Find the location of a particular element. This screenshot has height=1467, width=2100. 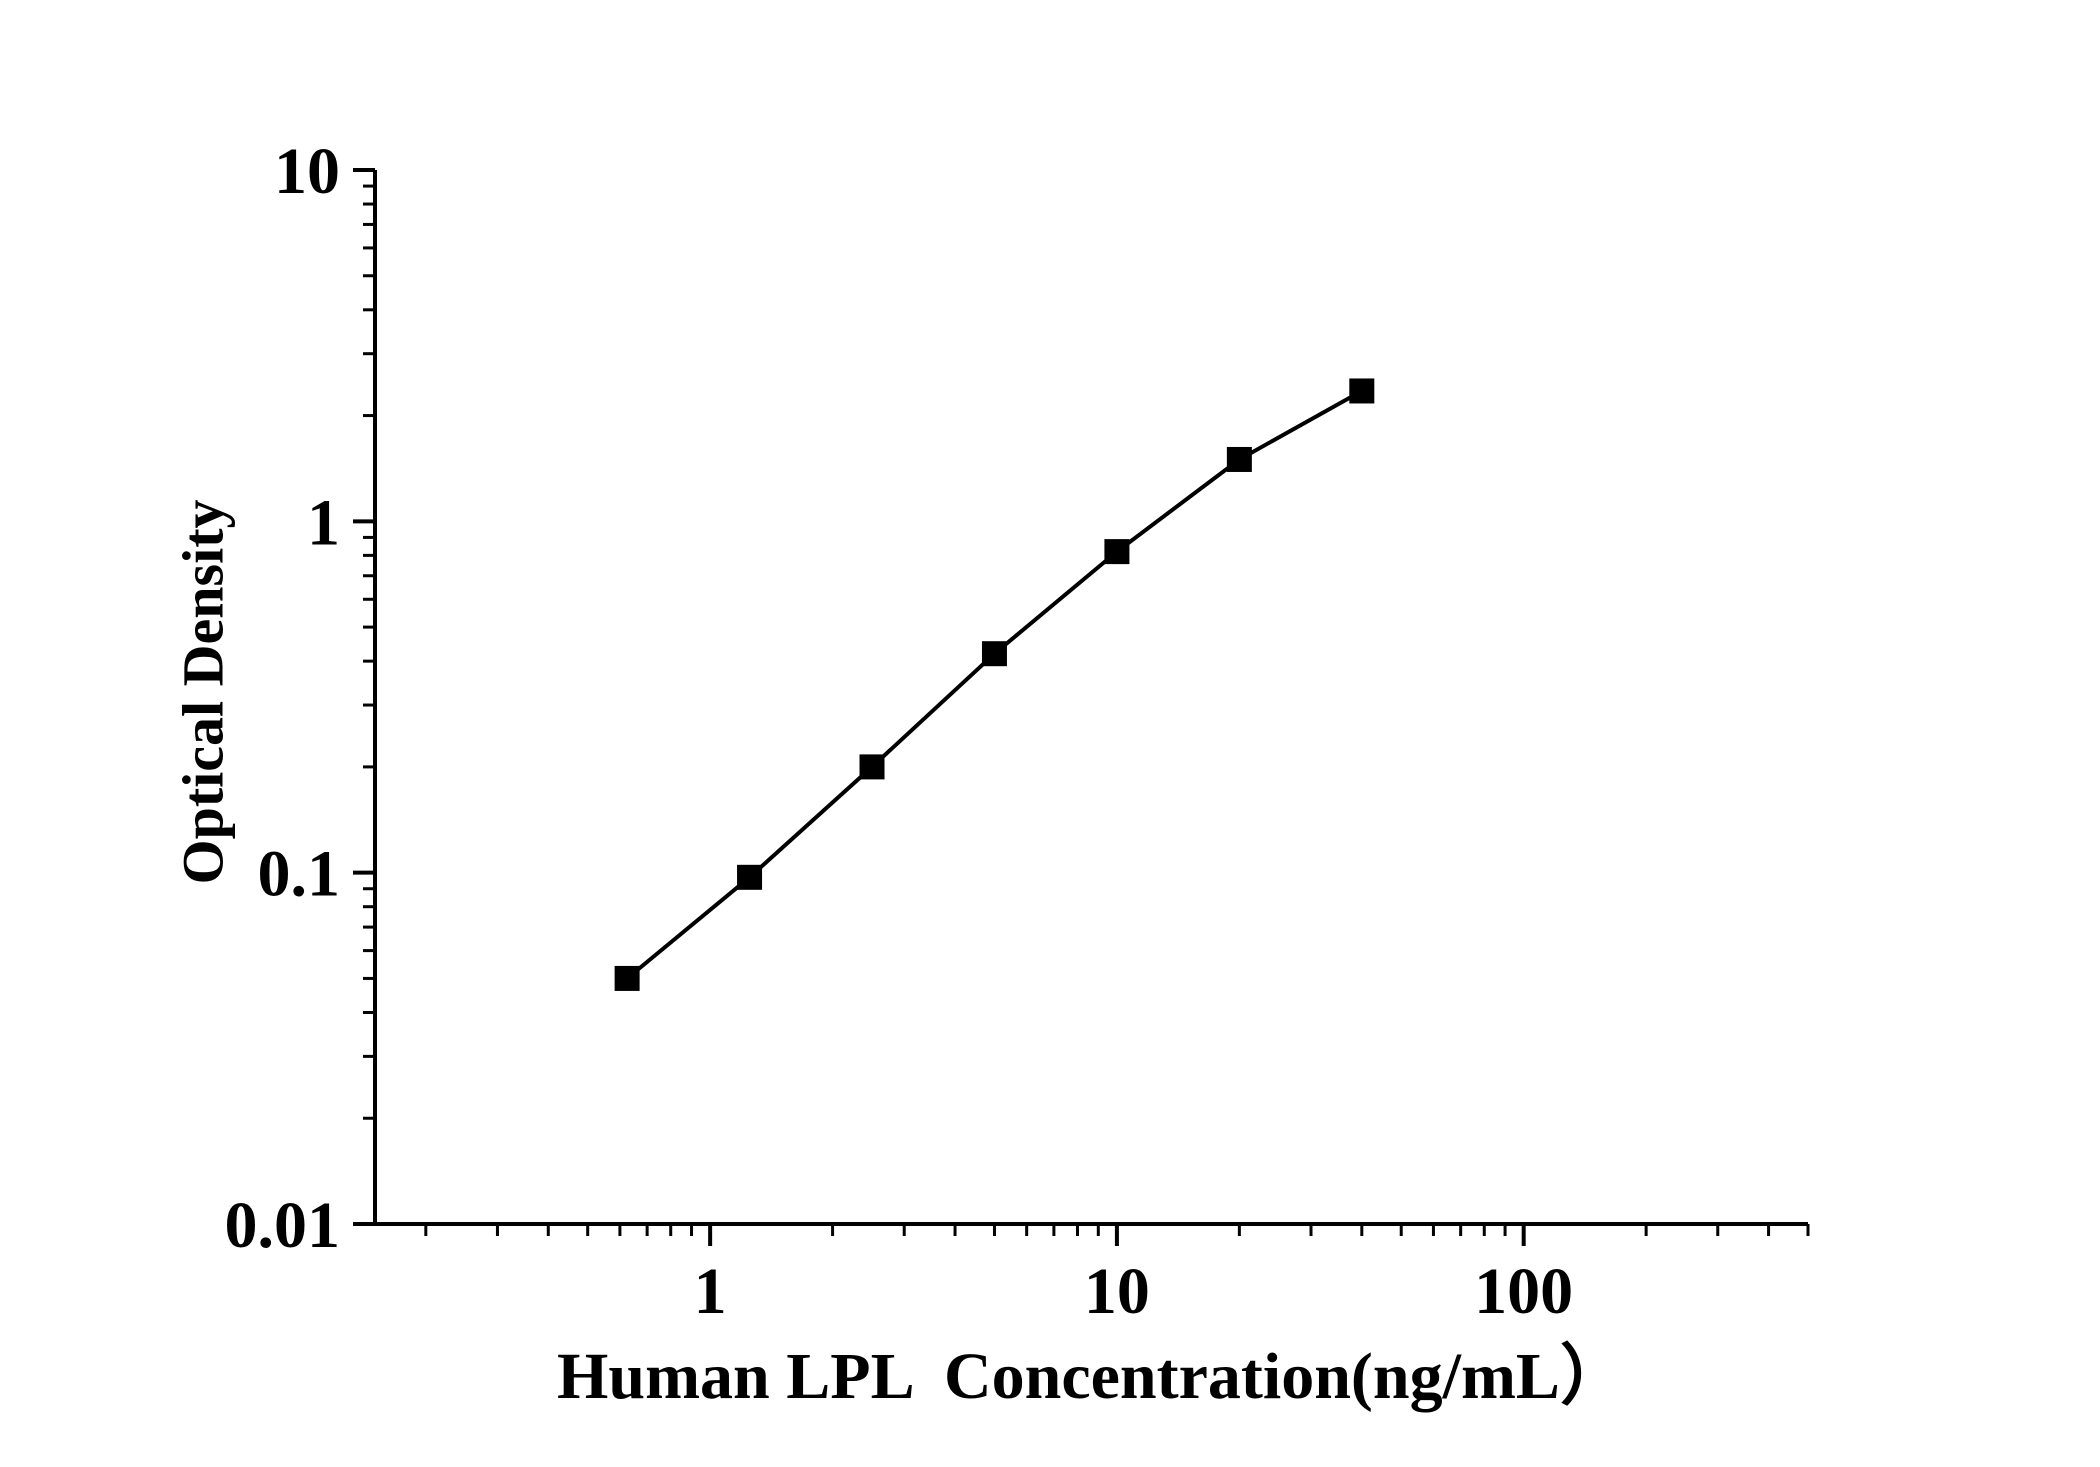

y-tick-label: 1 is located at coordinates (323, 522).